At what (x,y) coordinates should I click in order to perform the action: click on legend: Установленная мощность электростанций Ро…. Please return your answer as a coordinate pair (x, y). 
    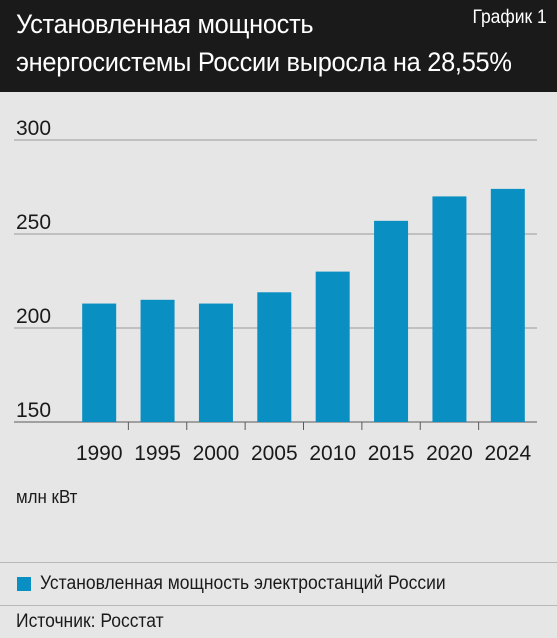
    Looking at the image, I should click on (278, 584).